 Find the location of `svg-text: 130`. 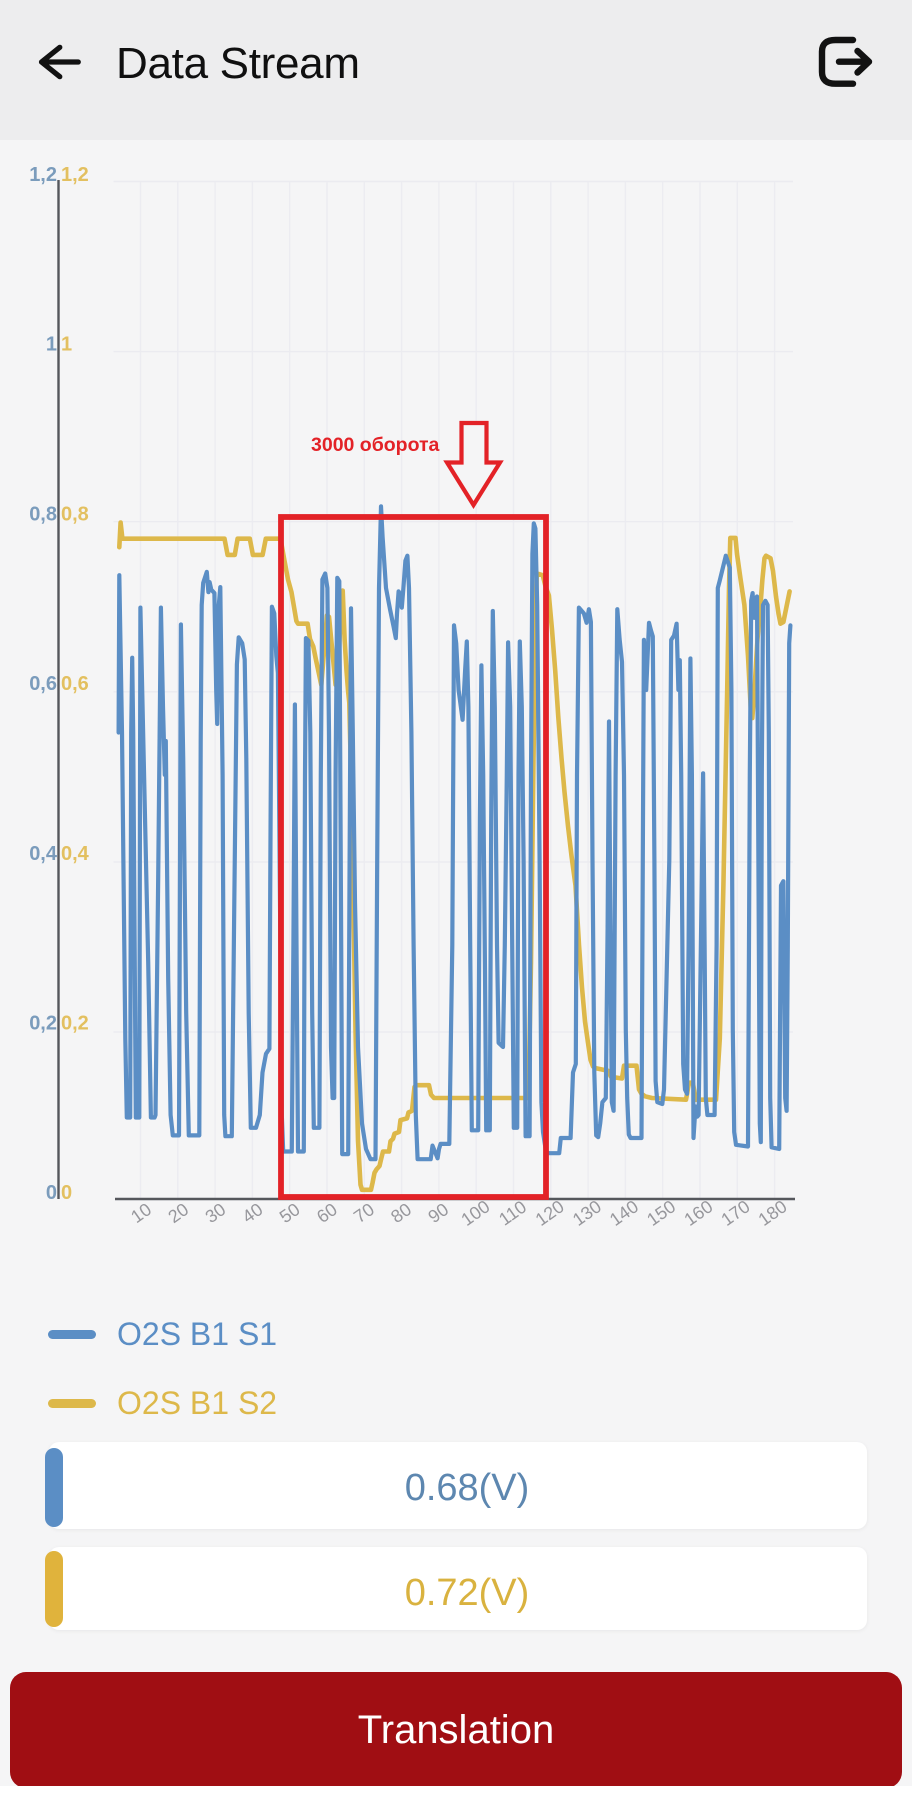

svg-text: 130 is located at coordinates (587, 1213).